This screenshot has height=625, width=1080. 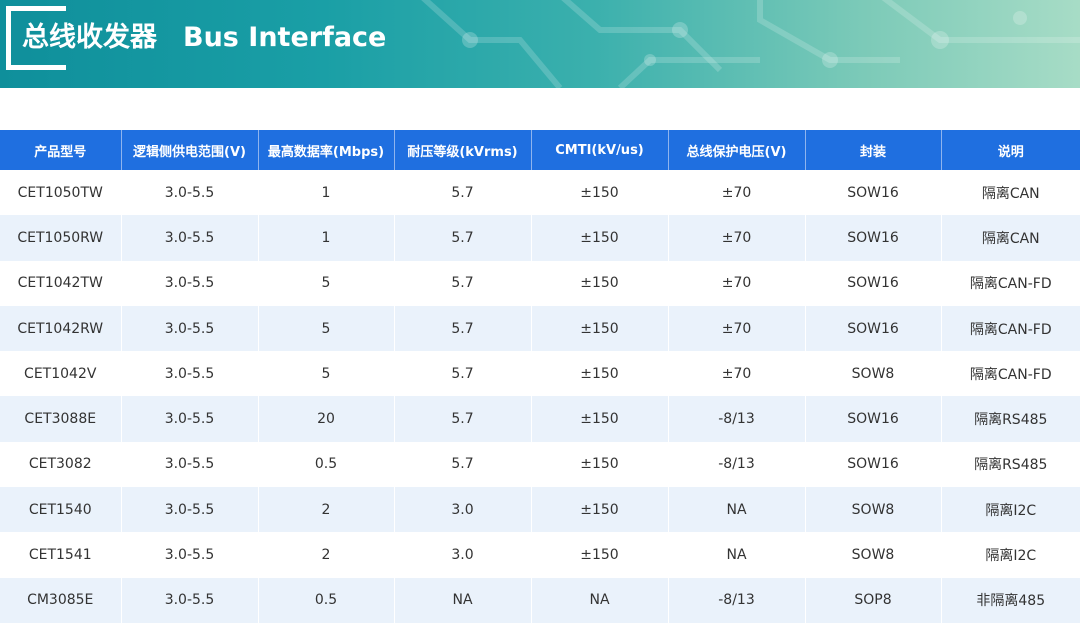 I want to click on cell-model: CET1050TW, so click(x=60, y=193).